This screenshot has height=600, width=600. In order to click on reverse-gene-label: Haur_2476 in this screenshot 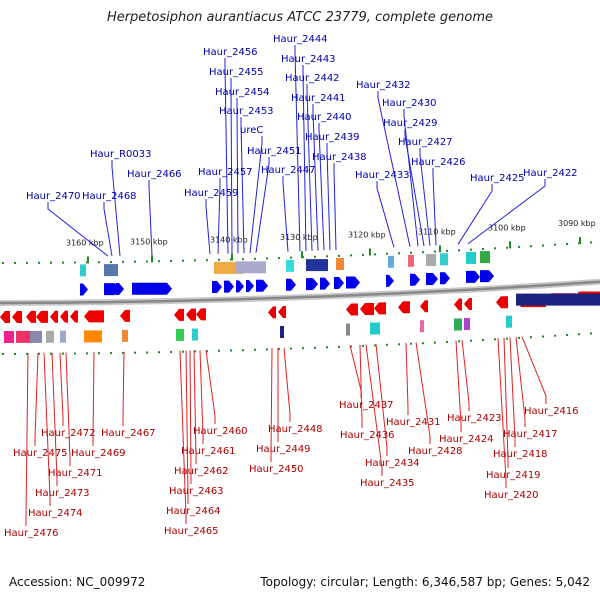, I will do `click(31, 533)`.